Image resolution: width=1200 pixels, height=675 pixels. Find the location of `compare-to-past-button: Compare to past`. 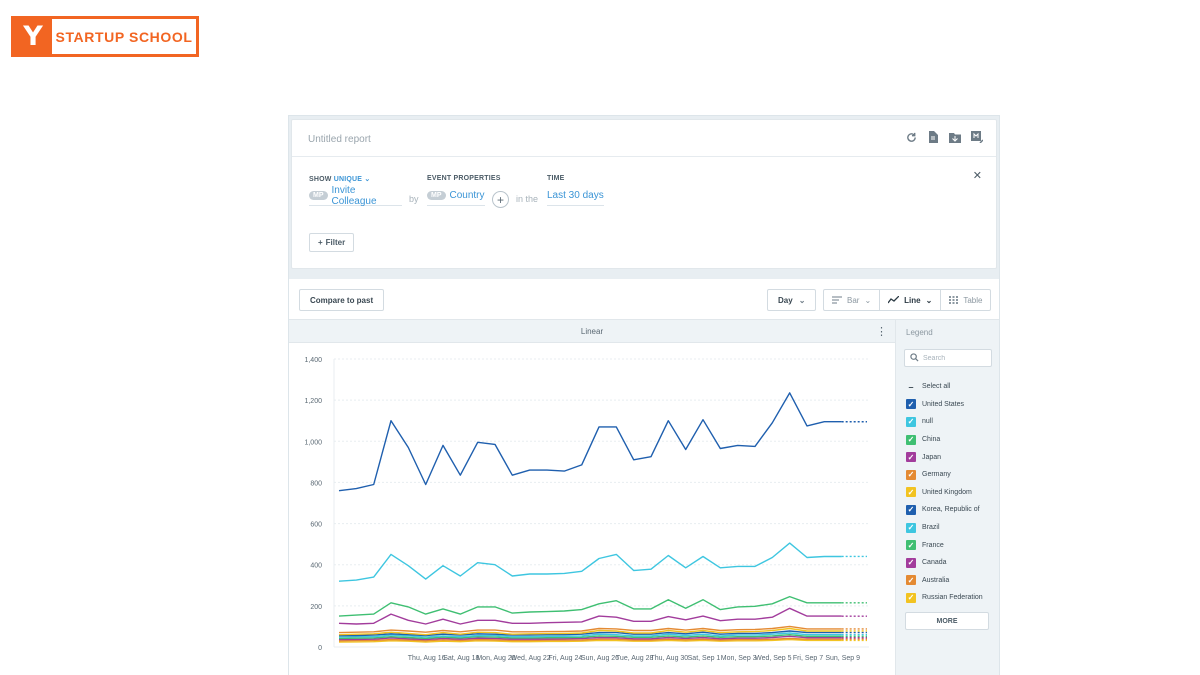

compare-to-past-button: Compare to past is located at coordinates (342, 300).